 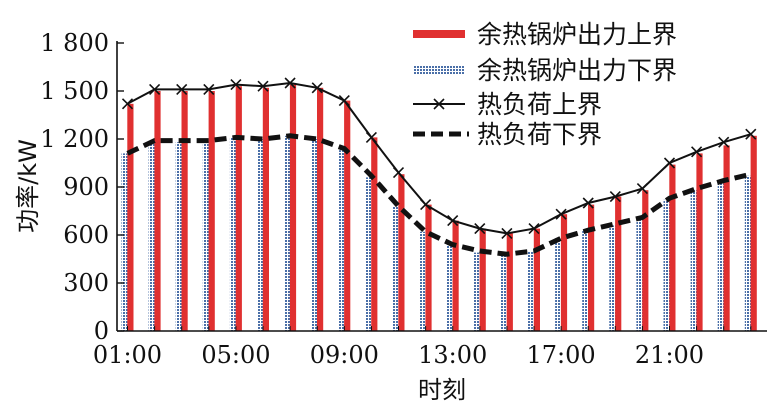 What do you see at coordinates (452, 355) in the screenshot?
I see `x-tick-label-3: 13:00` at bounding box center [452, 355].